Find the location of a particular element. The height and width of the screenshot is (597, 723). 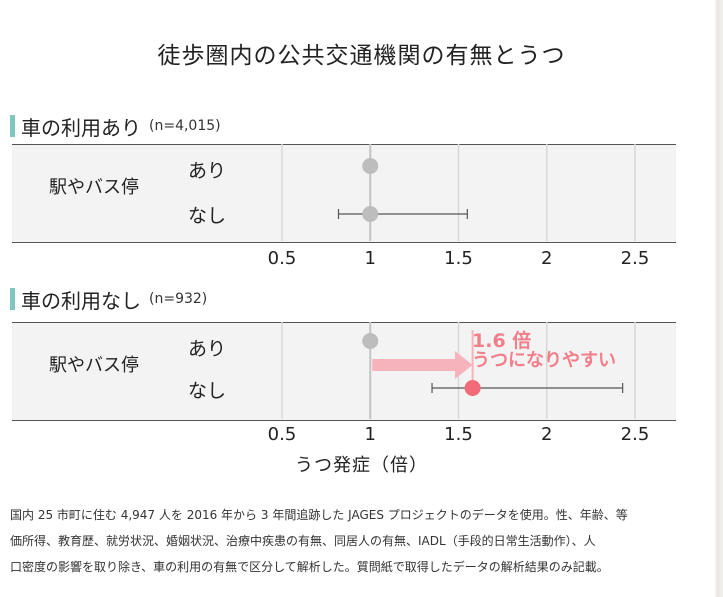

sample-size-label: (n=4,015) is located at coordinates (185, 126).